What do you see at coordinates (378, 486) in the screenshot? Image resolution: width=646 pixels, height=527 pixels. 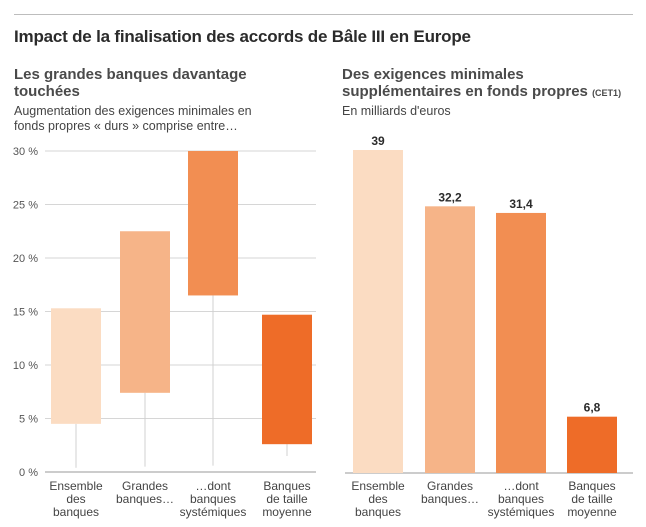 I see `right-x-category-label: Ensemble` at bounding box center [378, 486].